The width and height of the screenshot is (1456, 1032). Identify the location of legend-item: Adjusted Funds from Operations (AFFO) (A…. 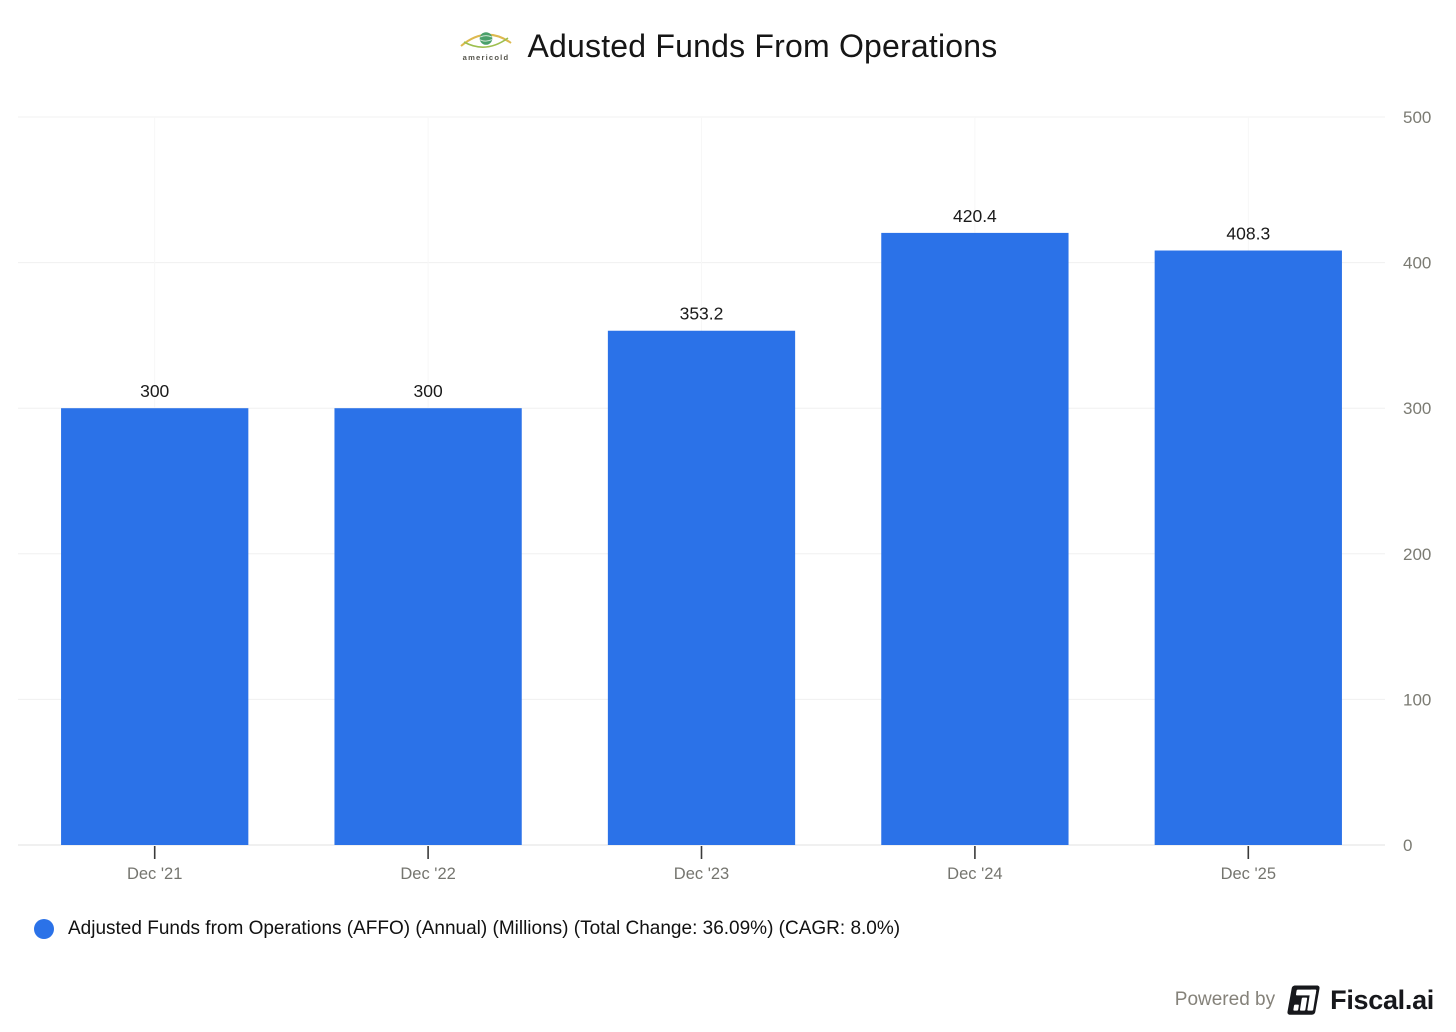
(467, 929).